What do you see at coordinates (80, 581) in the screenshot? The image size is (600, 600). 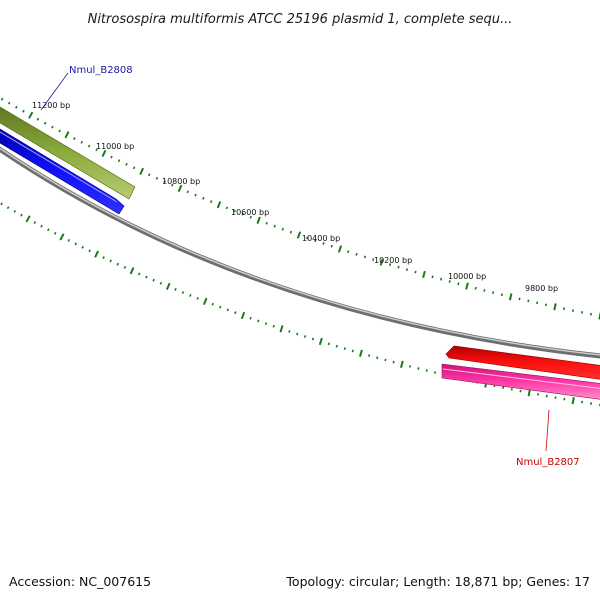 I see `accession-text: Accession: NC_007615` at bounding box center [80, 581].